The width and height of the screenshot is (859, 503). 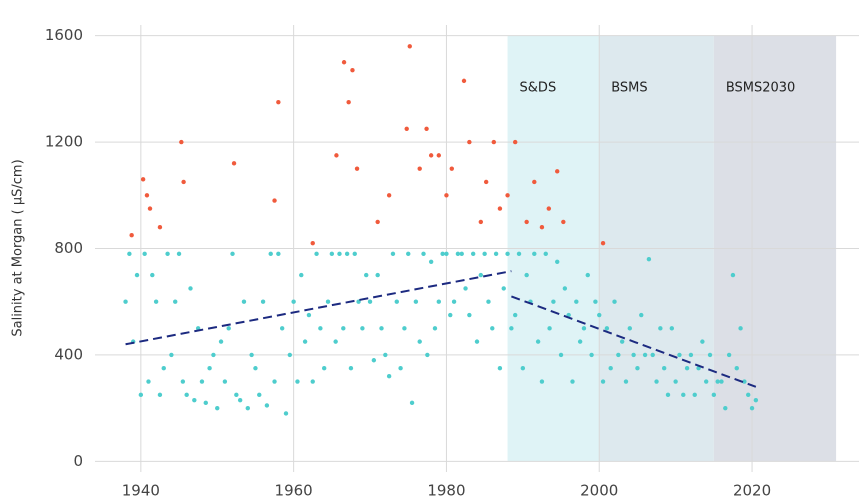 I want to click on x-tick-label: 1960, so click(x=294, y=491).